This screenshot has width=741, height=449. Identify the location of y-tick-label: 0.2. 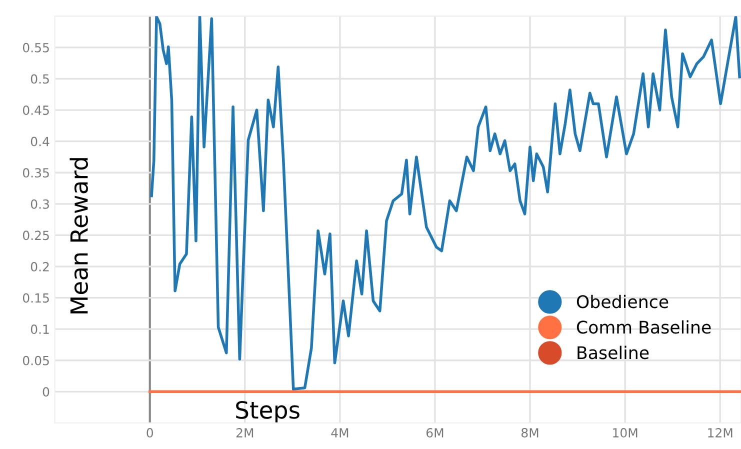
(39, 267).